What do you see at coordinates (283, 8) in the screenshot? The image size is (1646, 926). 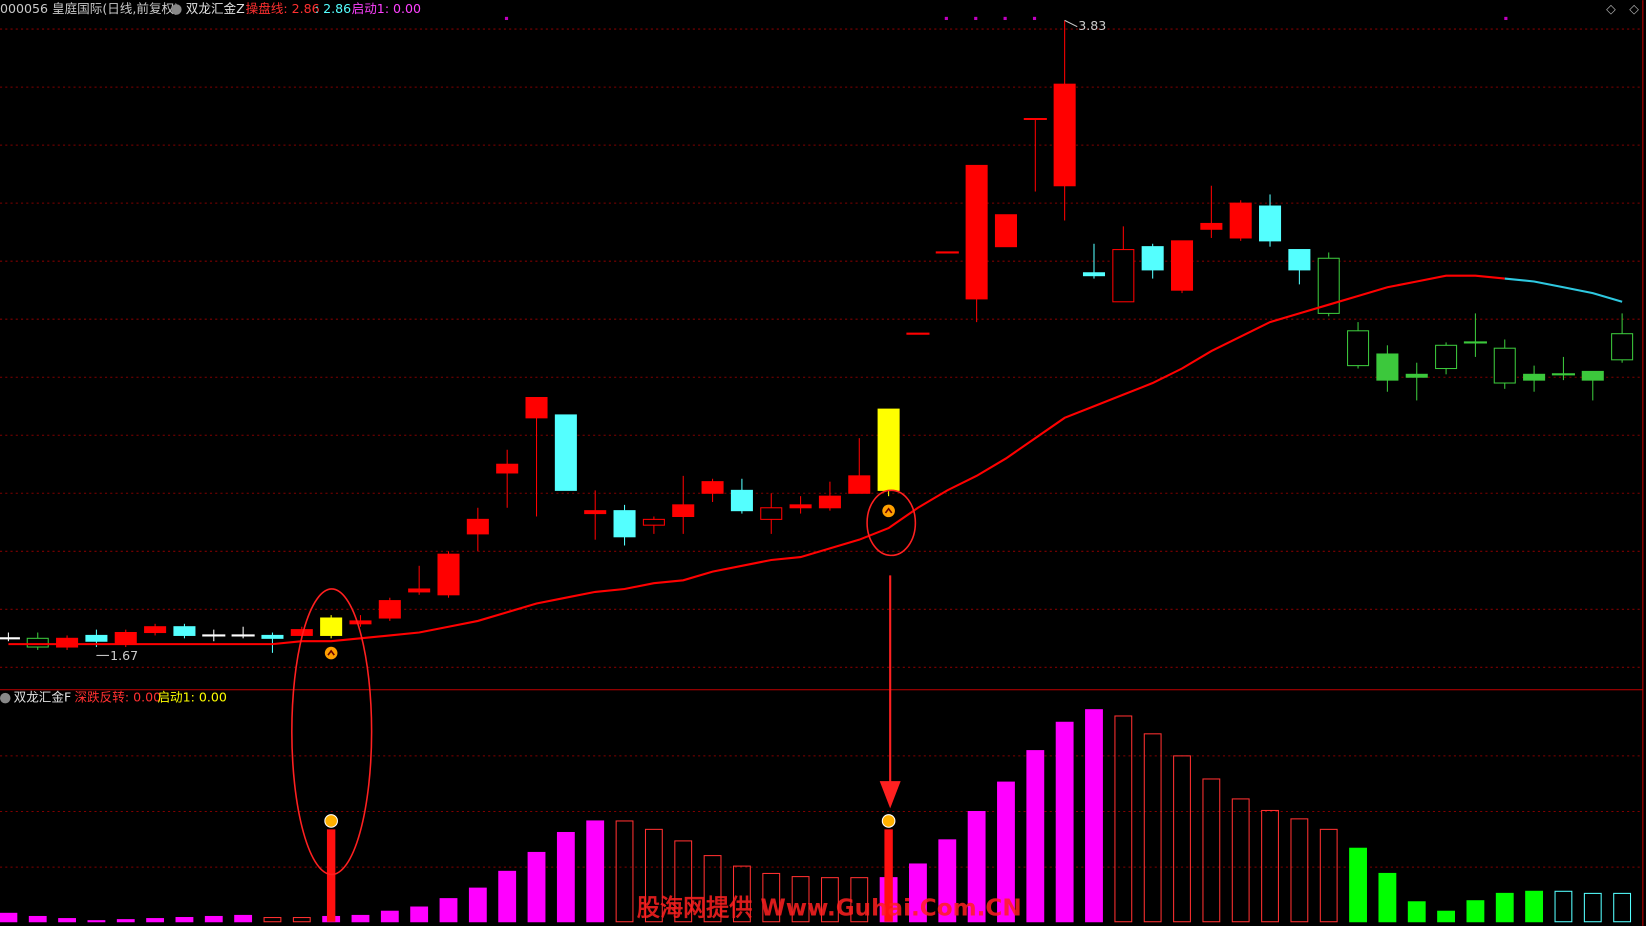 I see `readout: 操盘线: 2.86` at bounding box center [283, 8].